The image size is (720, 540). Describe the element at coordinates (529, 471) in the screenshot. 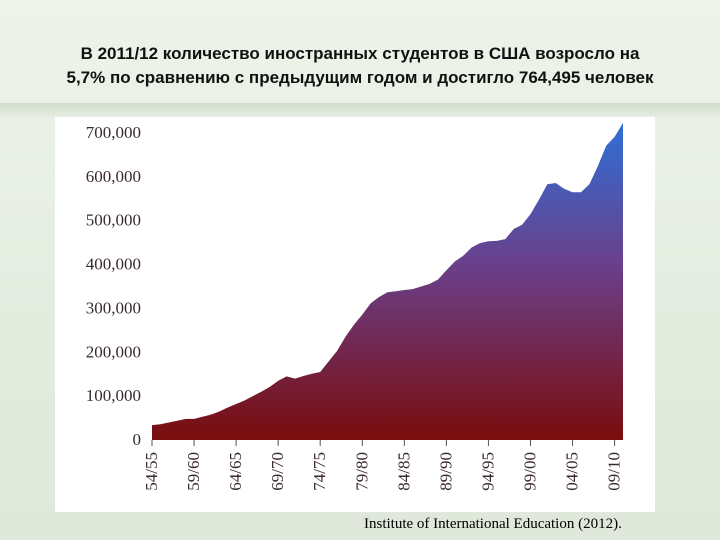

I see `x-tick-label: 99/00` at that location.